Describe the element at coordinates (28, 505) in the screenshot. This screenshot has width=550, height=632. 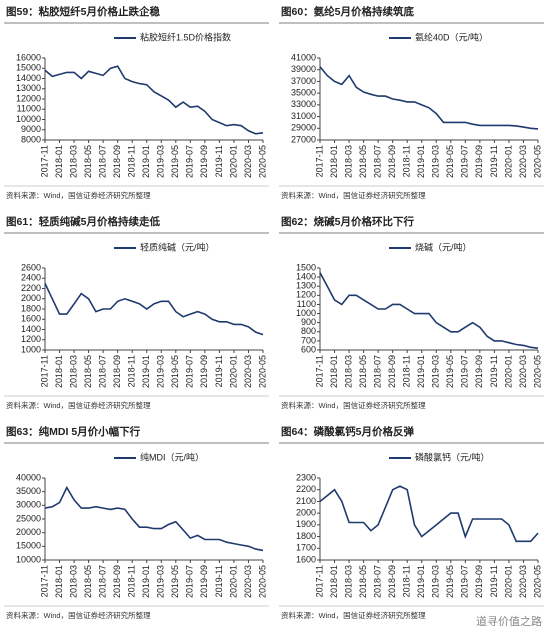
I see `y-tick-label: 30000` at that location.